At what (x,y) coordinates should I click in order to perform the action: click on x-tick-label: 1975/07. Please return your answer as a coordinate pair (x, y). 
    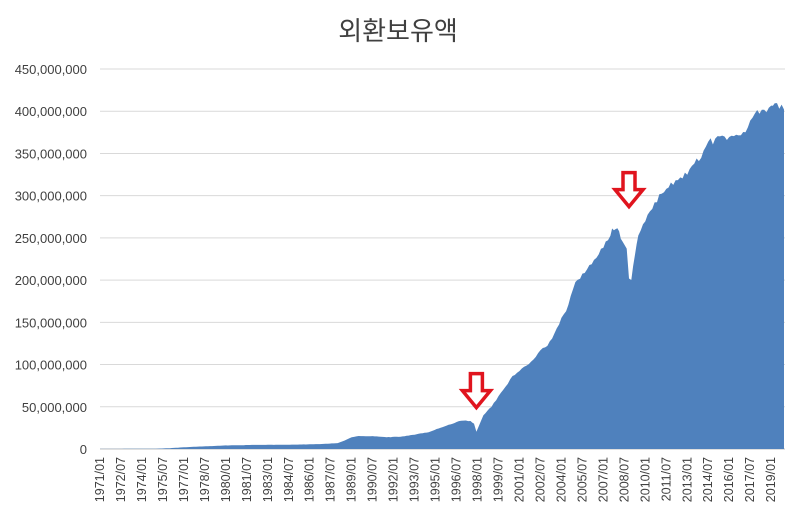
    Looking at the image, I should click on (163, 479).